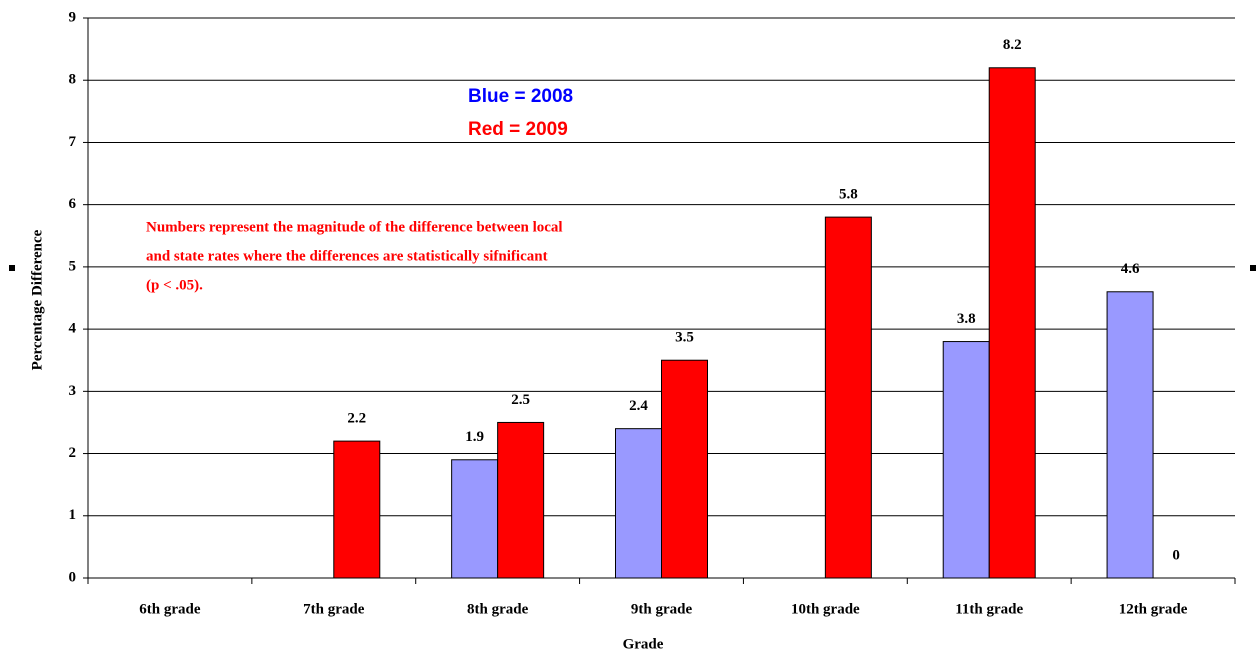 The image size is (1259, 655). Describe the element at coordinates (518, 129) in the screenshot. I see `legend-entry: Red = 2009` at that location.